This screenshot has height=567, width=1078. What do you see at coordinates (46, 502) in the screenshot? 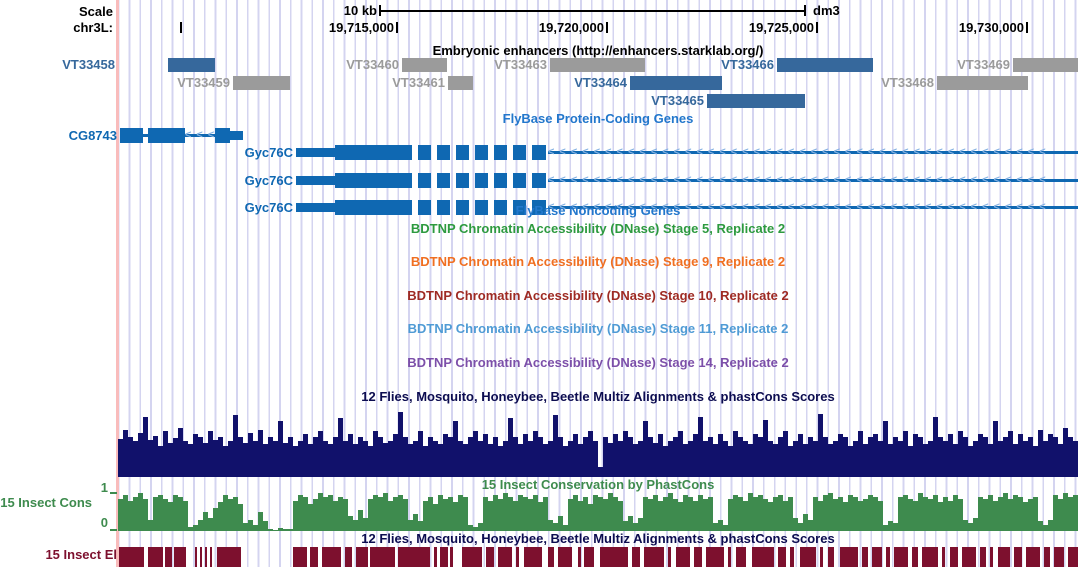
I see `phastcons-track-label: 15 Insect Cons` at bounding box center [46, 502].